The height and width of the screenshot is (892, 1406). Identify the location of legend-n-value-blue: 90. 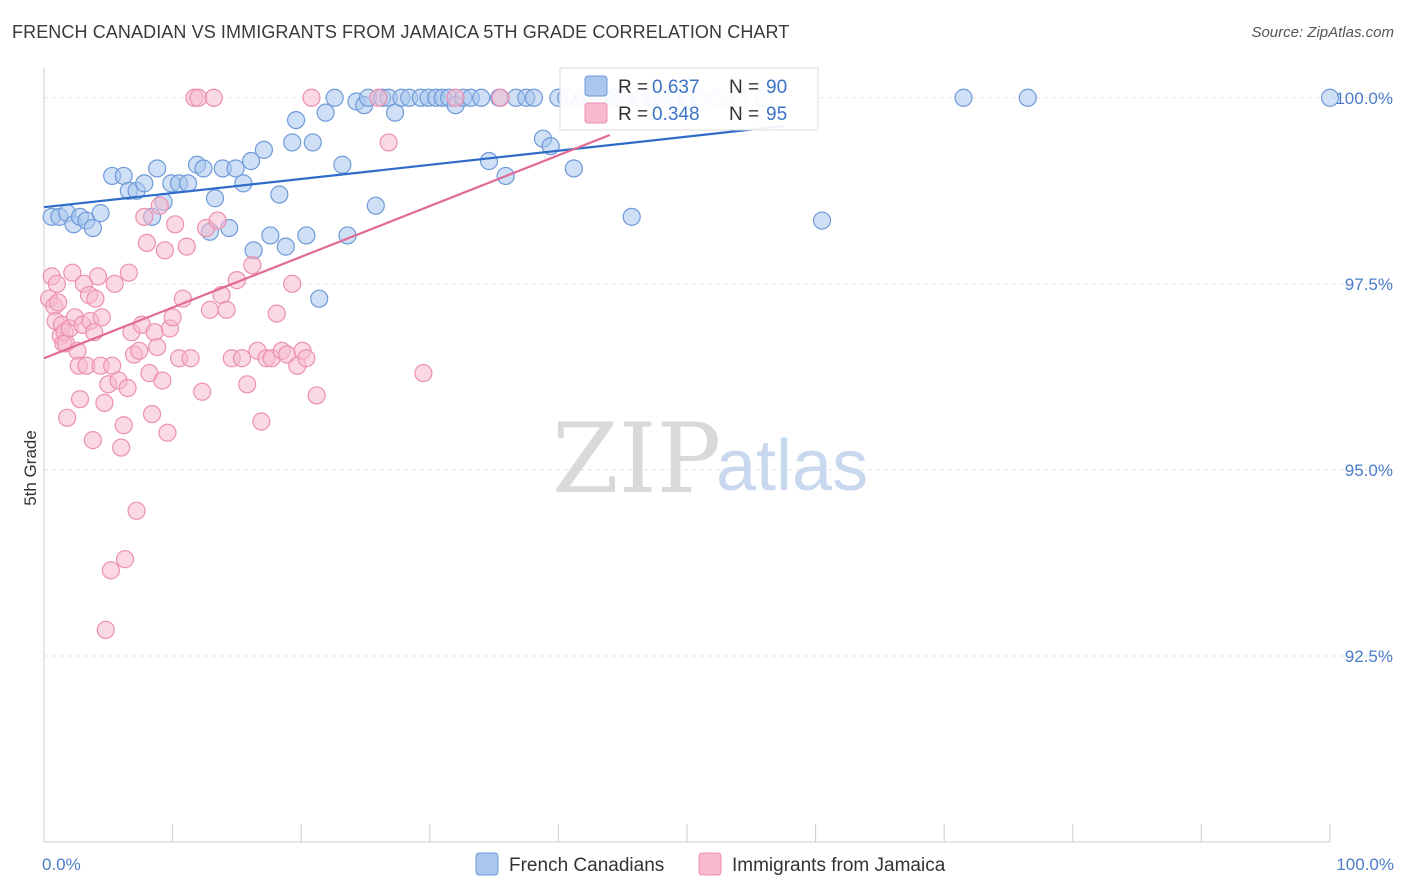
(776, 87).